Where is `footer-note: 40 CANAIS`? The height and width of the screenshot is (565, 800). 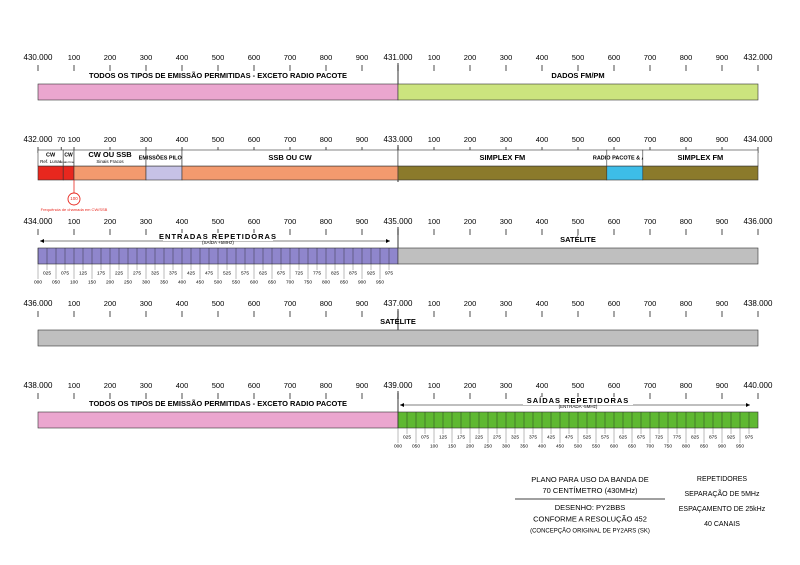 footer-note: 40 CANAIS is located at coordinates (722, 524).